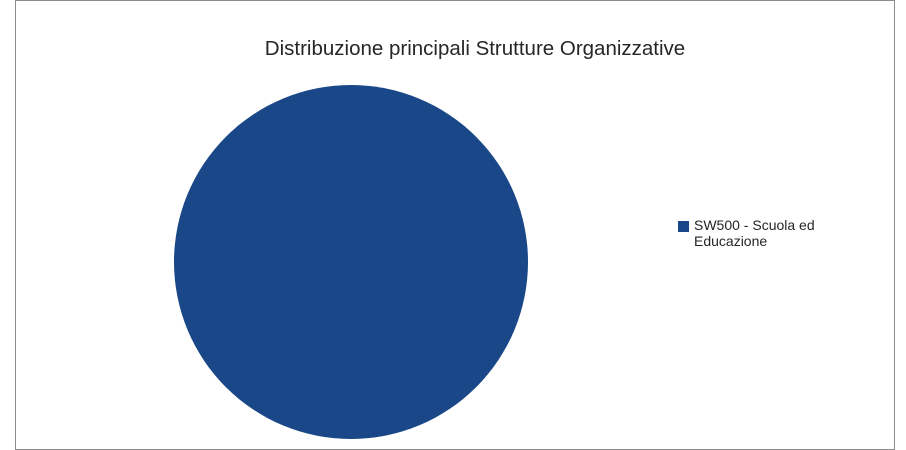  I want to click on legend-item: SW500 - Scuola ed Educazione, so click(778, 233).